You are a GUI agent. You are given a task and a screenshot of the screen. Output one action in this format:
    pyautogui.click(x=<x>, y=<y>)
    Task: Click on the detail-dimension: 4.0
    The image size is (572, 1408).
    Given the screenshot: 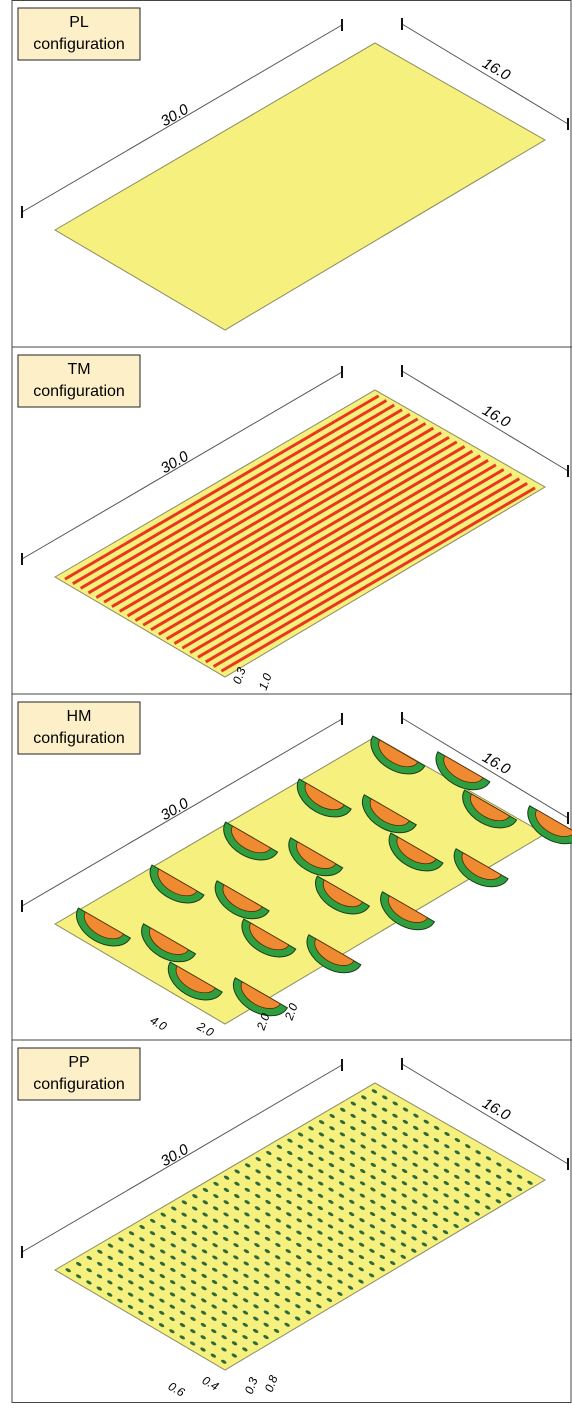 What is the action you would take?
    pyautogui.click(x=159, y=1023)
    